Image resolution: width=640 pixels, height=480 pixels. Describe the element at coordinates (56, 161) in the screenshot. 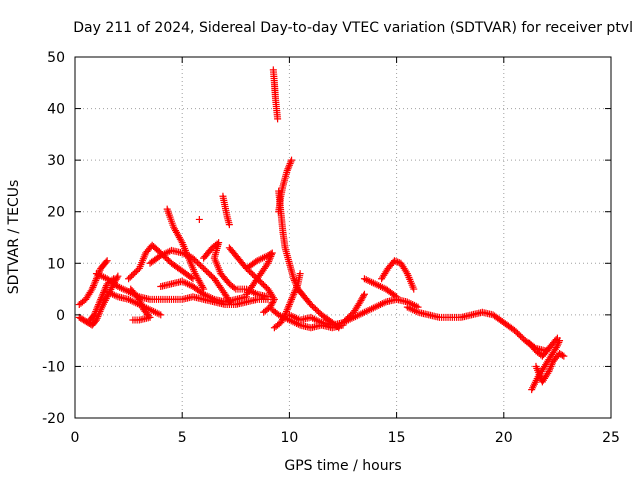

I see `y-tick-label: 30` at that location.